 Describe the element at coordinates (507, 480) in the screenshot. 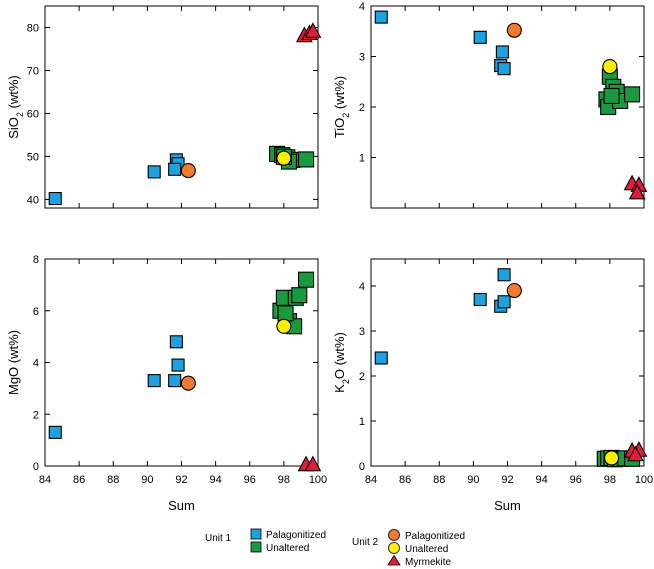

I see `x-tick-label-k2o-4: 92` at that location.